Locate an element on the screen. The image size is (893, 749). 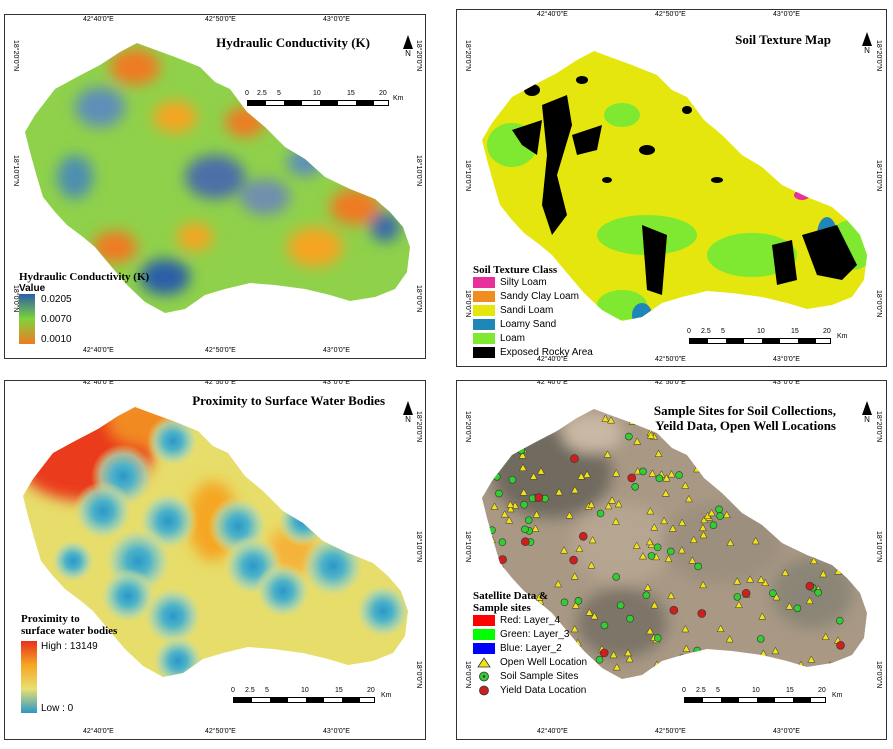
legend-item: Silty Loam is located at coordinates (533, 283).